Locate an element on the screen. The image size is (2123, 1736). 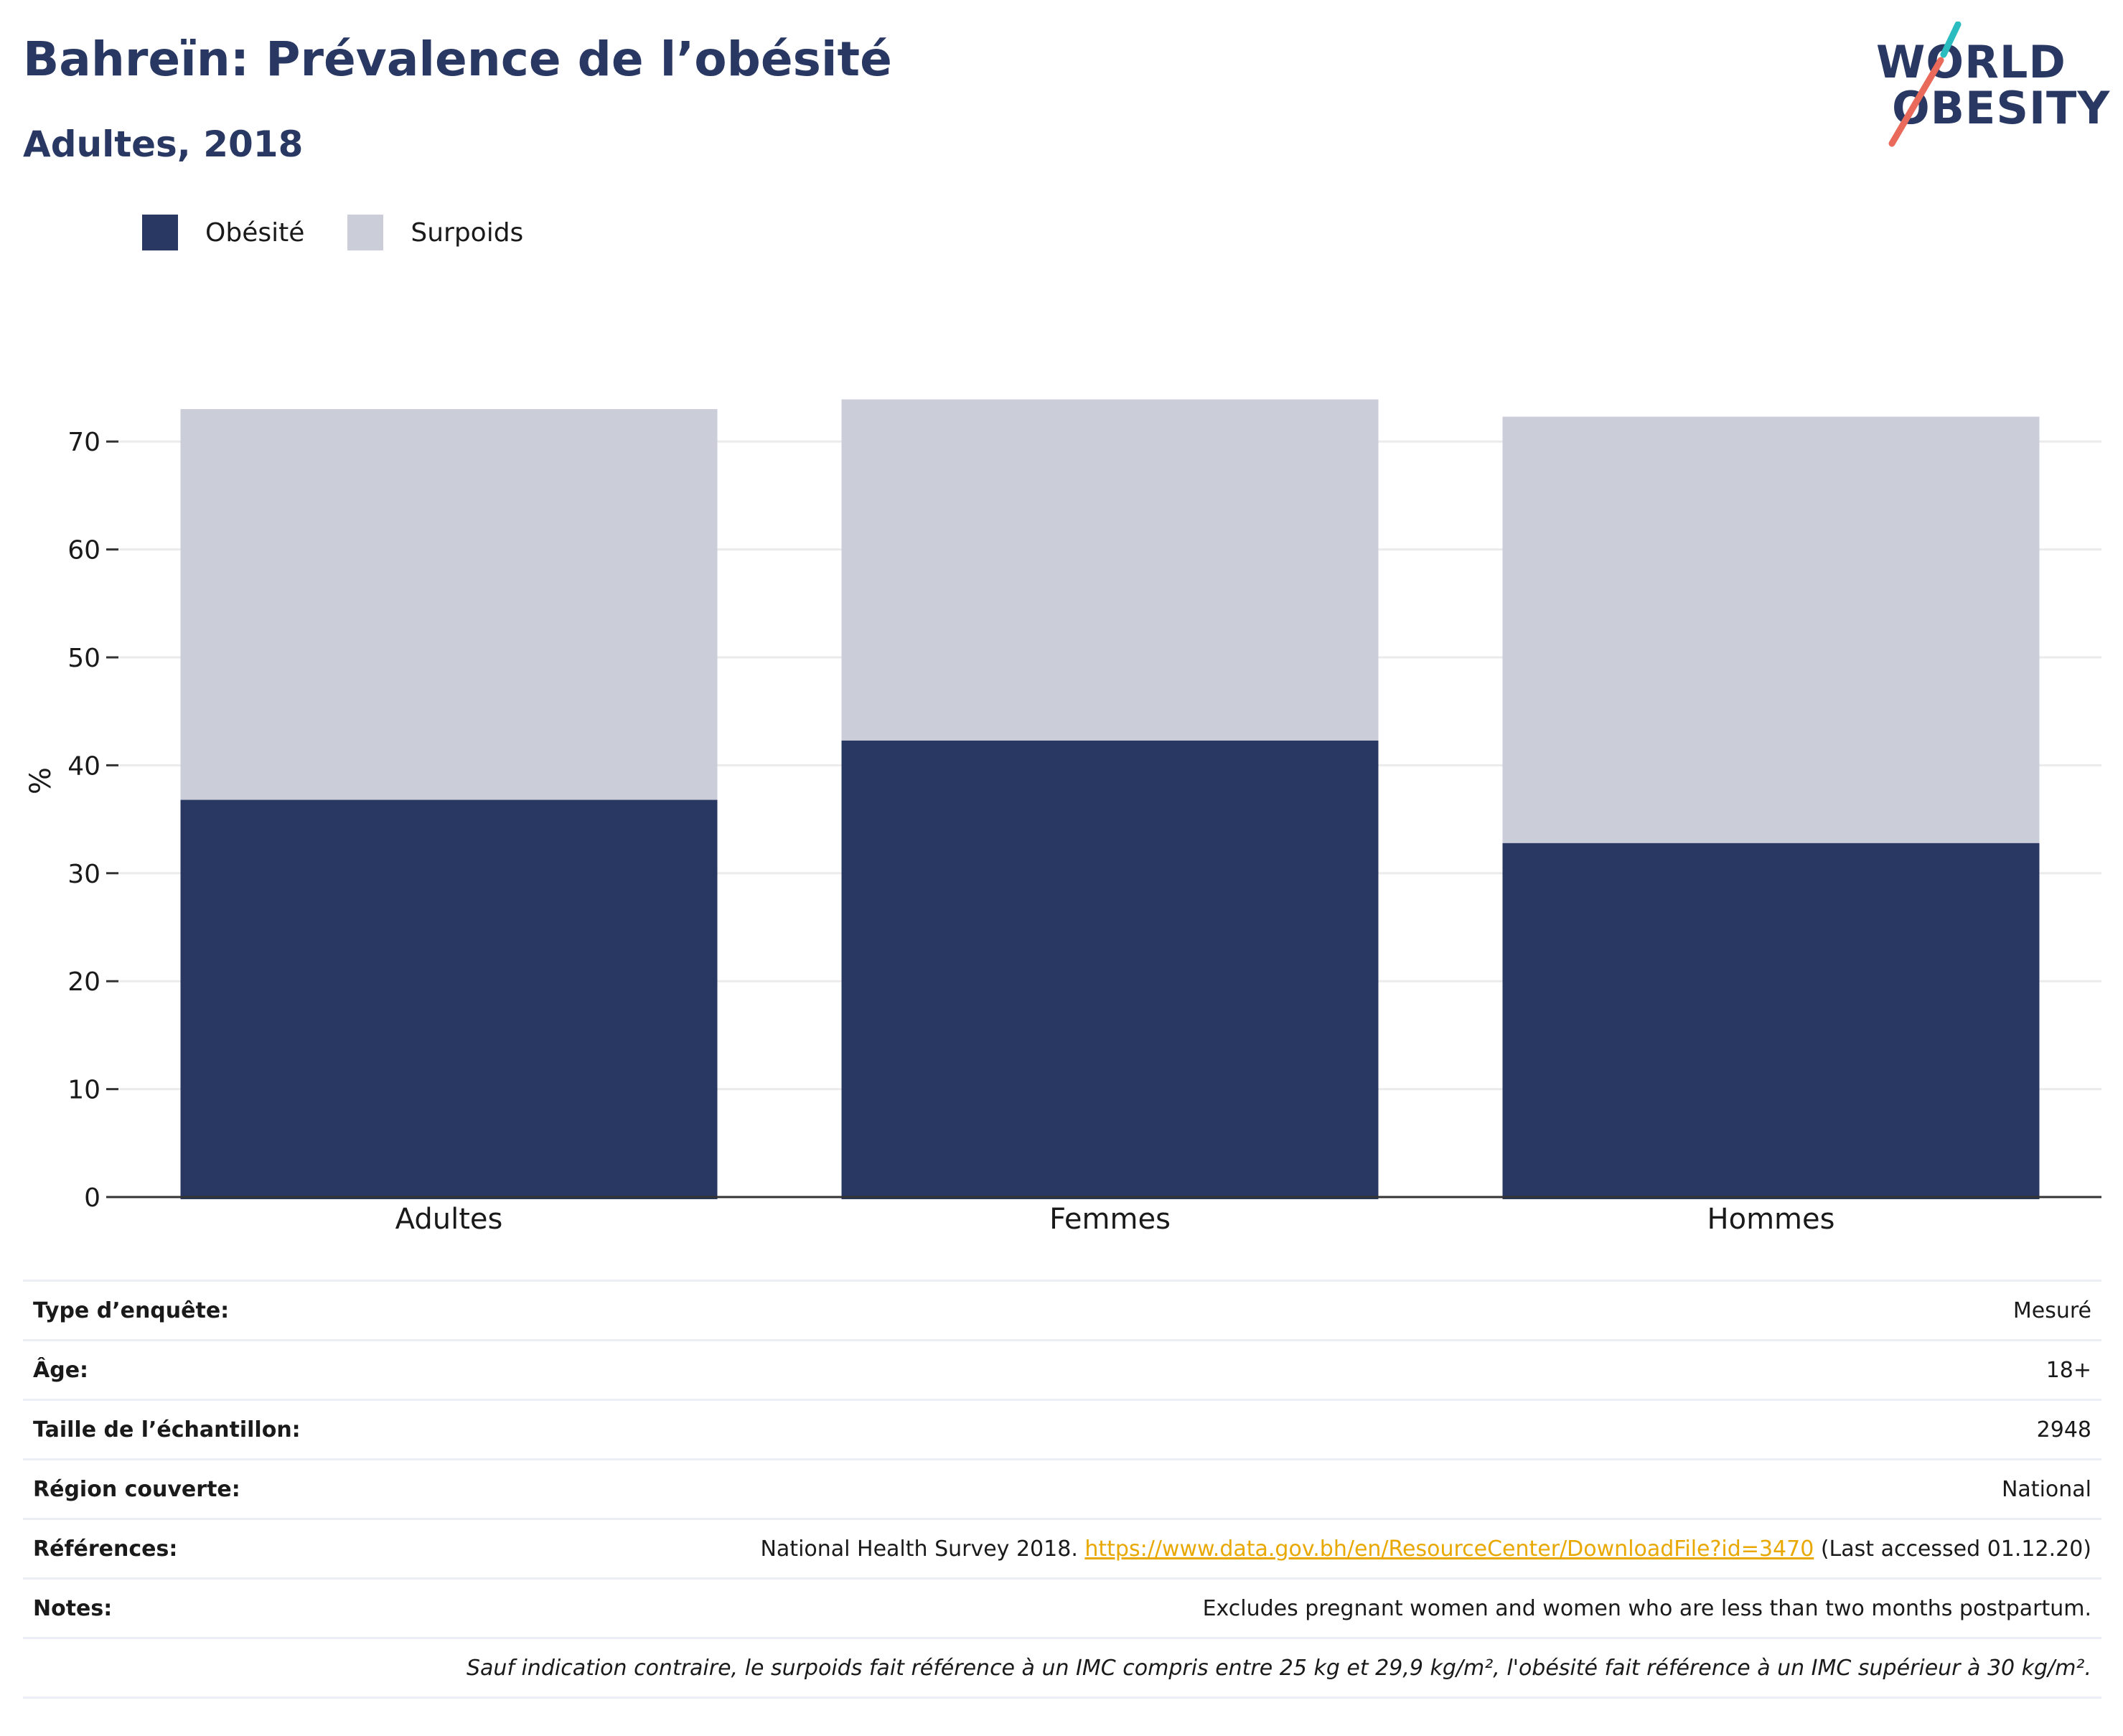
legend-item-obesity: Obésité is located at coordinates (223, 232).